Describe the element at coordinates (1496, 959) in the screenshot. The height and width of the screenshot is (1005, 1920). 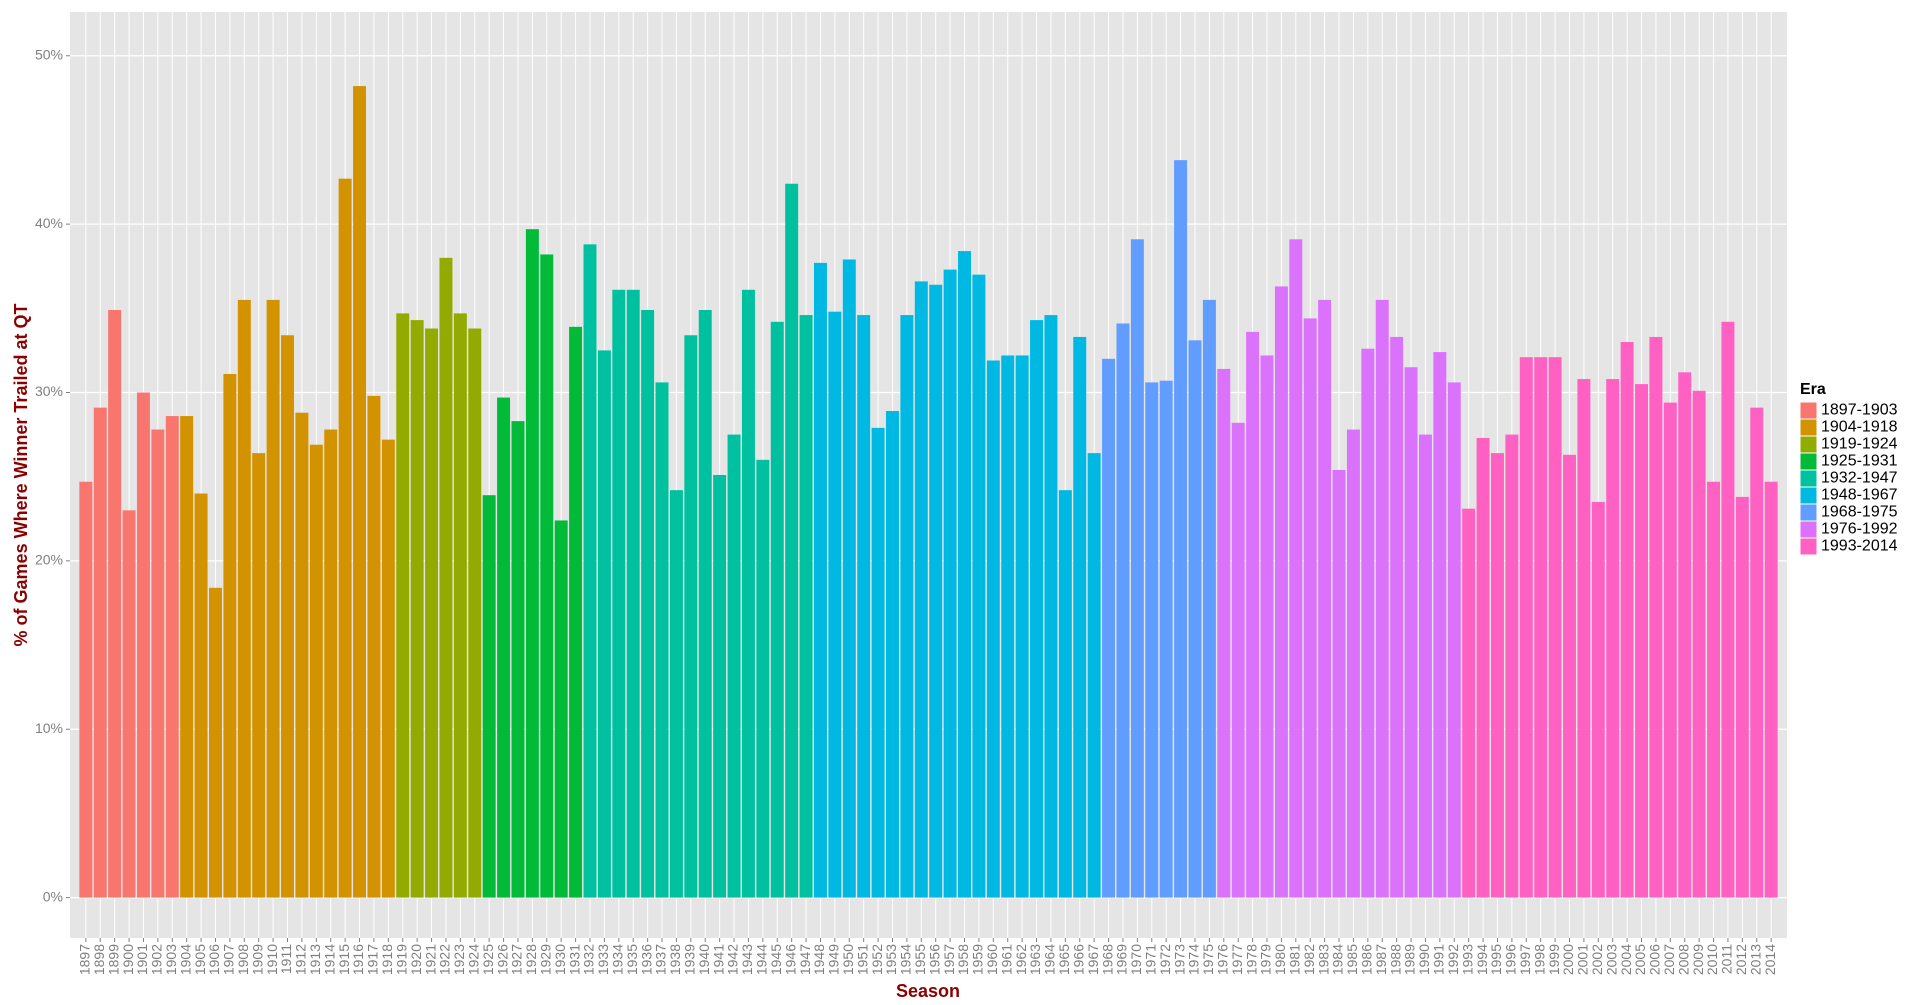
I see `x-tick-label: 1995` at that location.